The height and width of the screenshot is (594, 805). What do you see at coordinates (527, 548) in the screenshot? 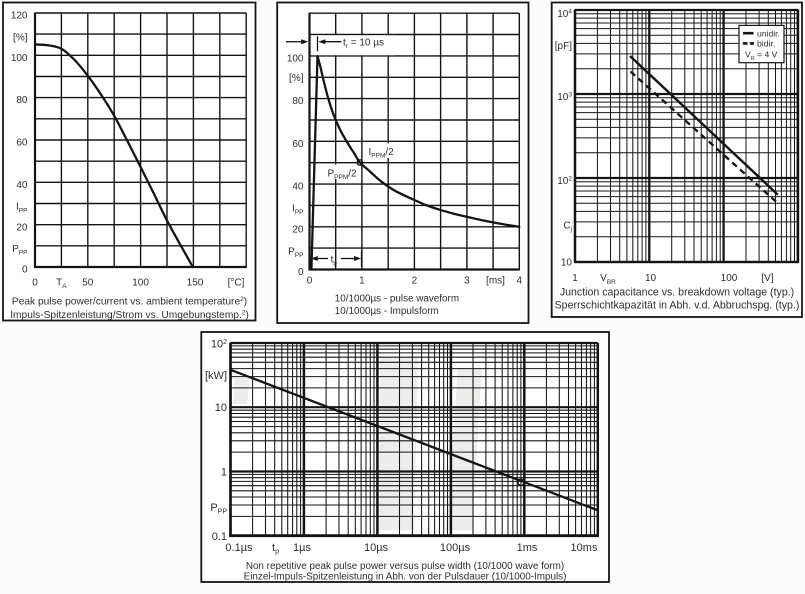
I see `svg-text: 1ms` at bounding box center [527, 548].